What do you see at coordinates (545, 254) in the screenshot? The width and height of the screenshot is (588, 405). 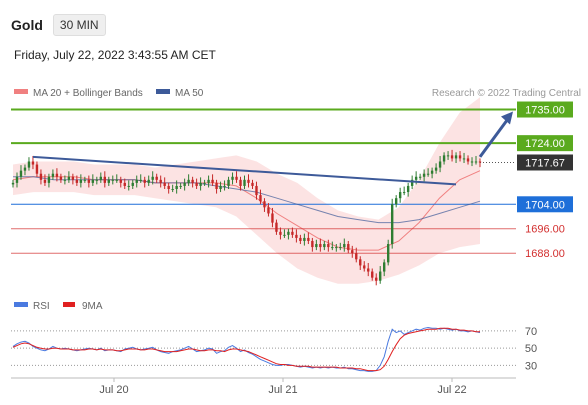 I see `support-label: 1688.00` at bounding box center [545, 254].